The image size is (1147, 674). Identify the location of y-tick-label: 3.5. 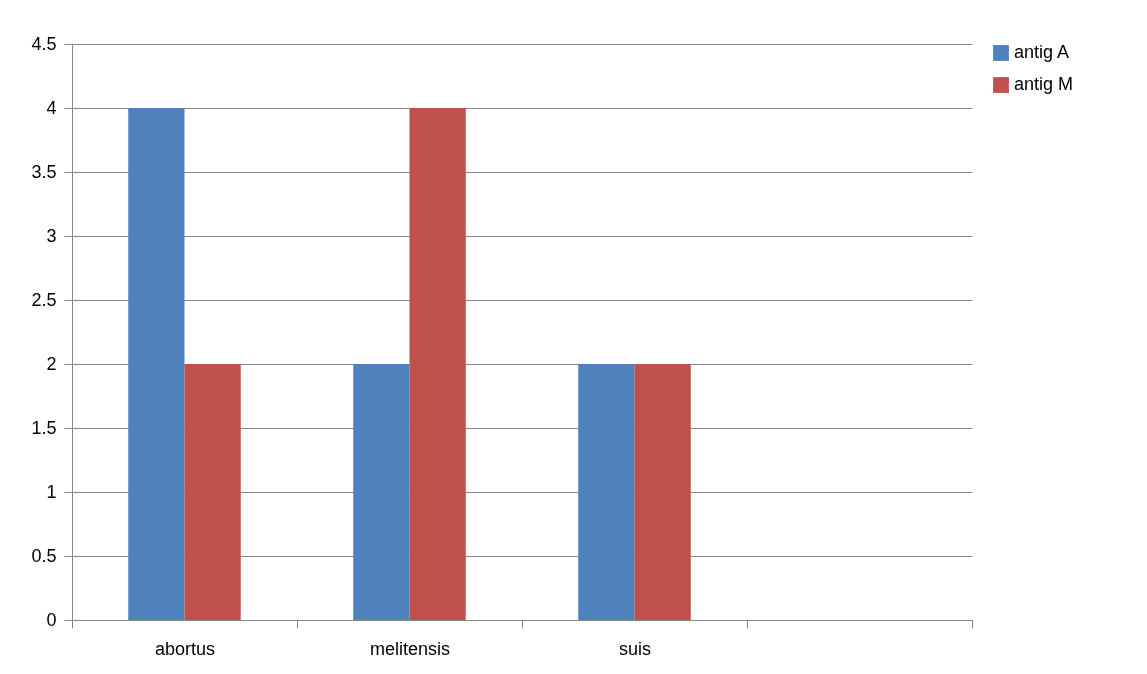
(44, 171).